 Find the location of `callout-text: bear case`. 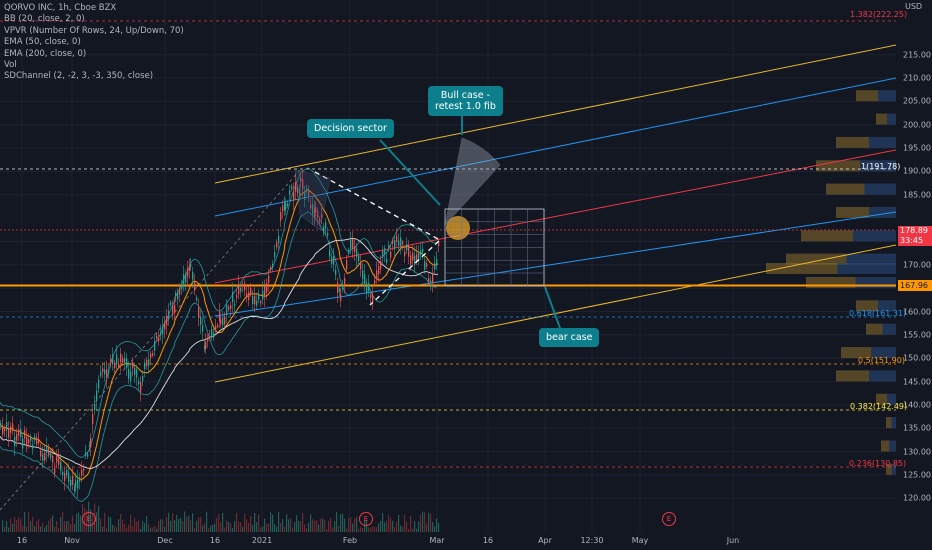

callout-text: bear case is located at coordinates (569, 337).